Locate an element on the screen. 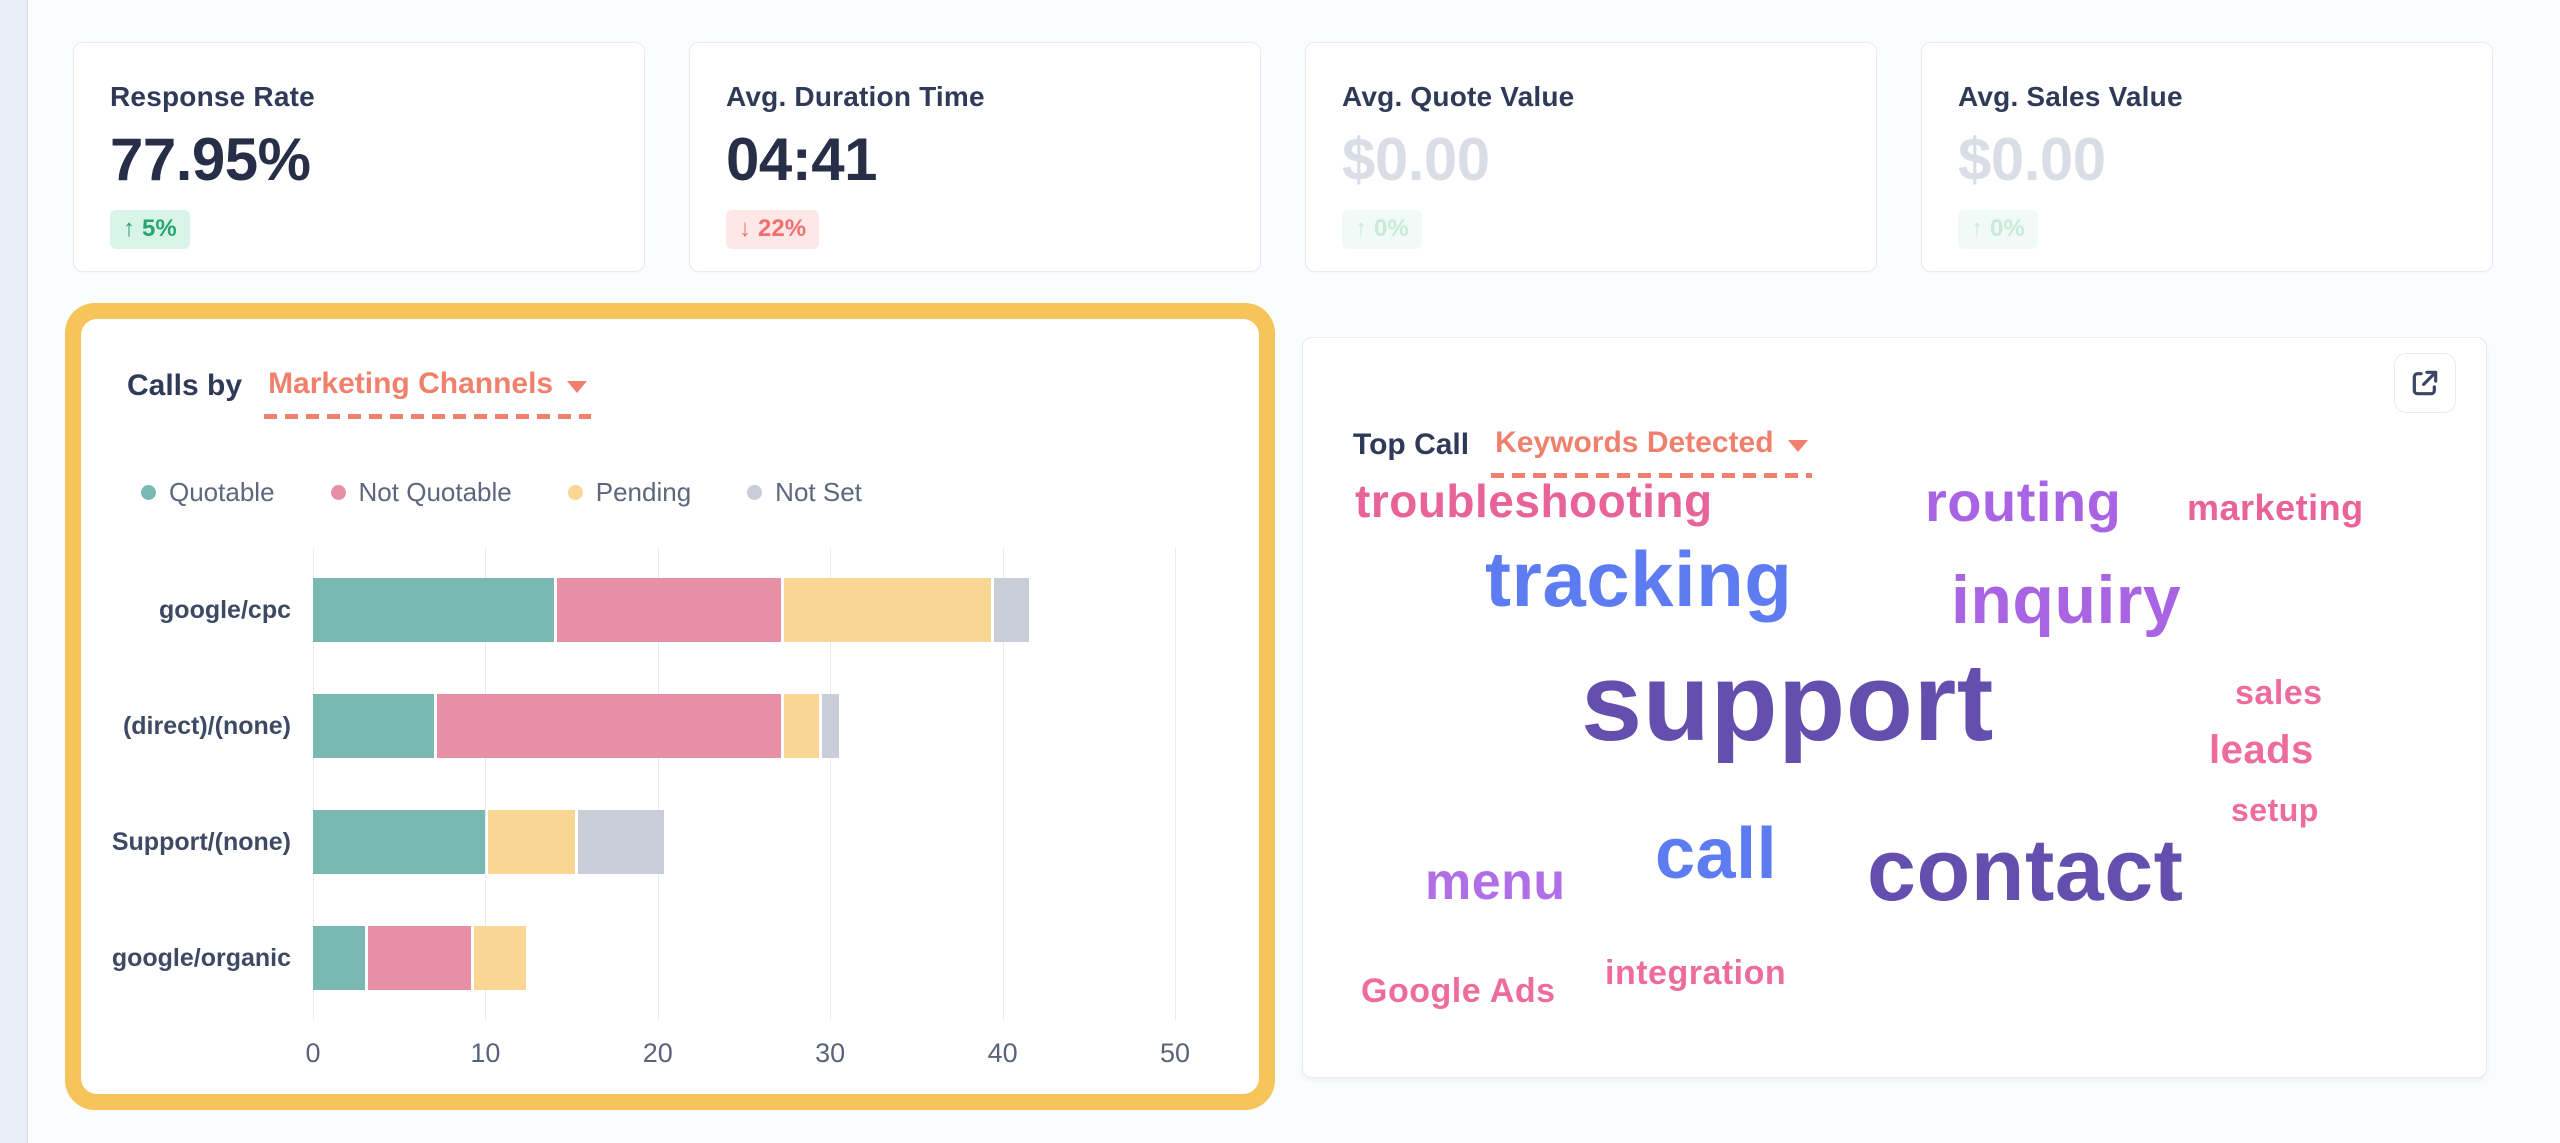  chart-legend: Quotable Not Quotable Pending Not Set is located at coordinates (677, 492).